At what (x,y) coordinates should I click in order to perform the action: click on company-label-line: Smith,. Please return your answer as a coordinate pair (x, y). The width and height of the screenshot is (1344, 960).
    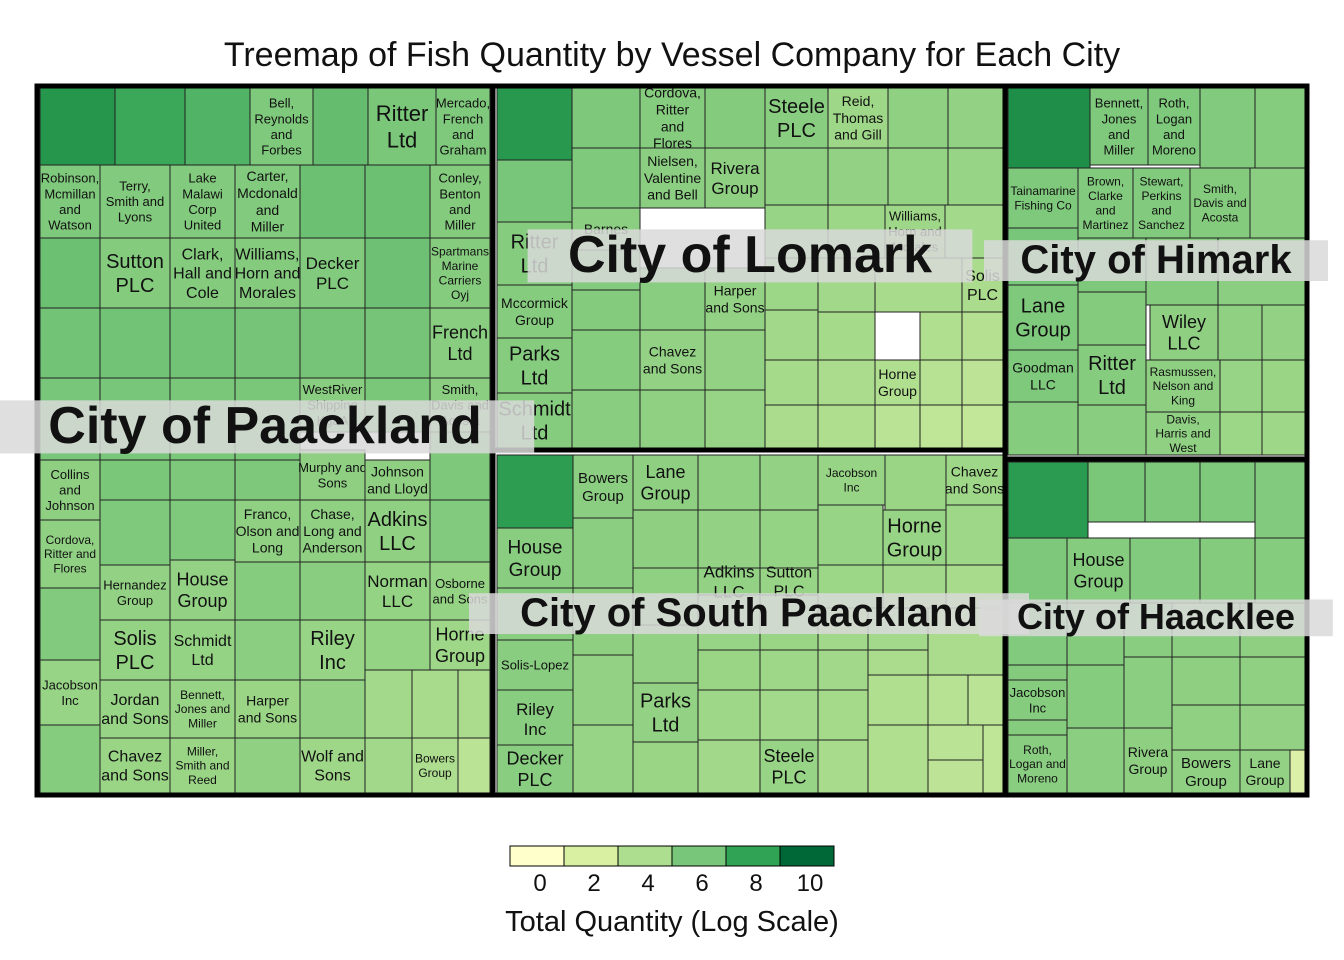
    Looking at the image, I should click on (460, 389).